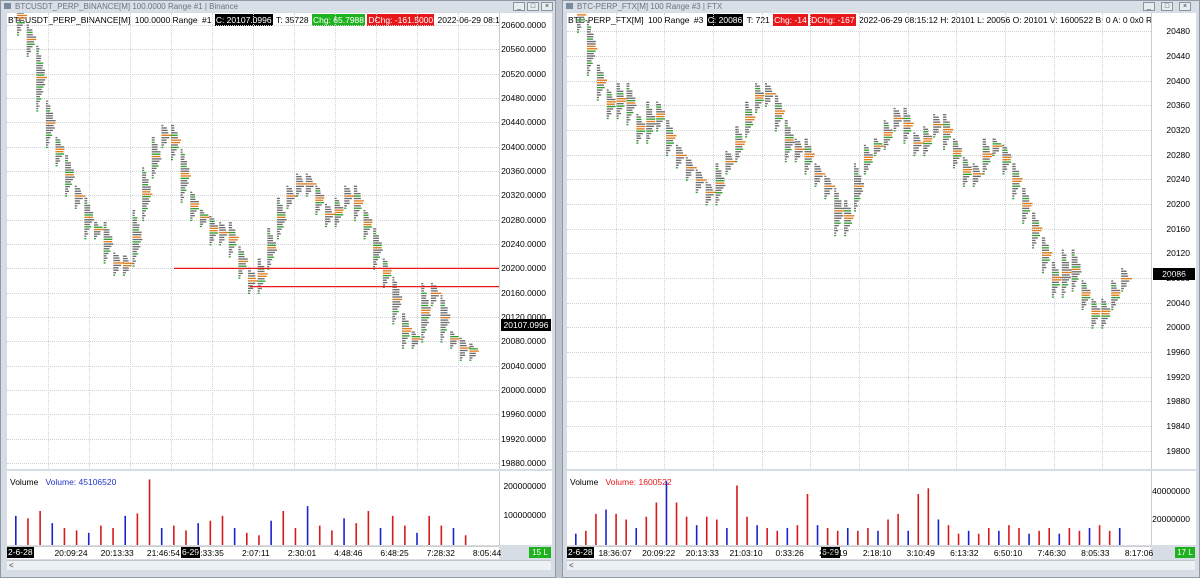 The image size is (1200, 578). What do you see at coordinates (191, 552) in the screenshot?
I see `date-tag-mid: 6-29` at bounding box center [191, 552].